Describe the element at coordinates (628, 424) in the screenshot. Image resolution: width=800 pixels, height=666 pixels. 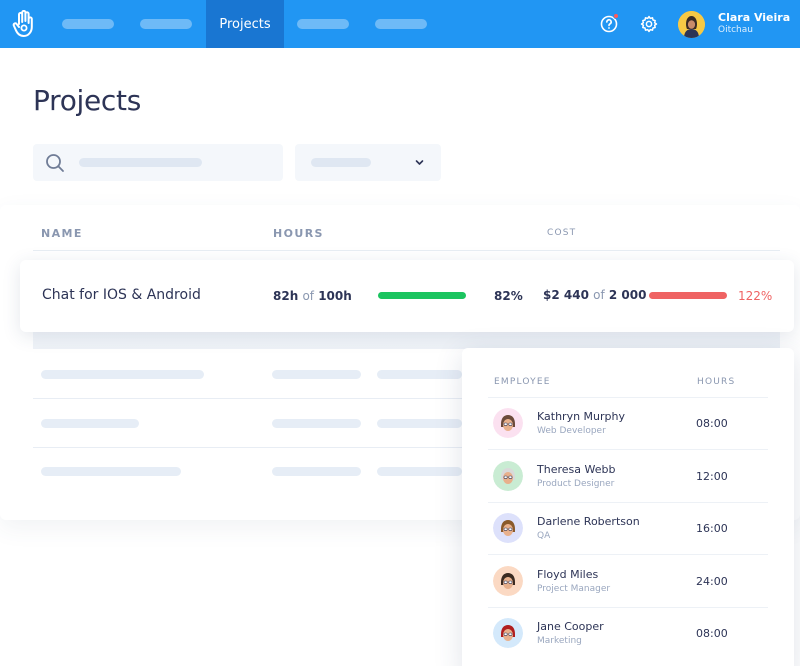
I see `employee-row: Kathryn Murphy Web Developer 08:00` at that location.